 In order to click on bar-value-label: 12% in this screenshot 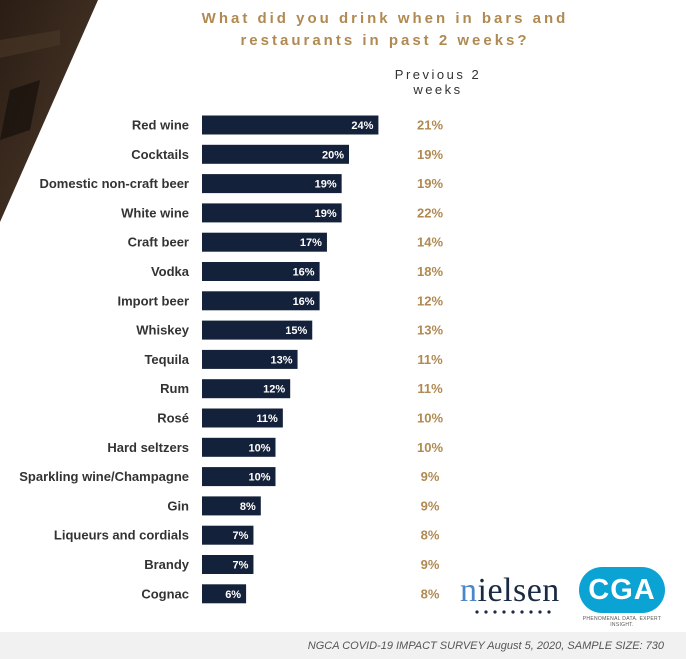, I will do `click(274, 390)`.